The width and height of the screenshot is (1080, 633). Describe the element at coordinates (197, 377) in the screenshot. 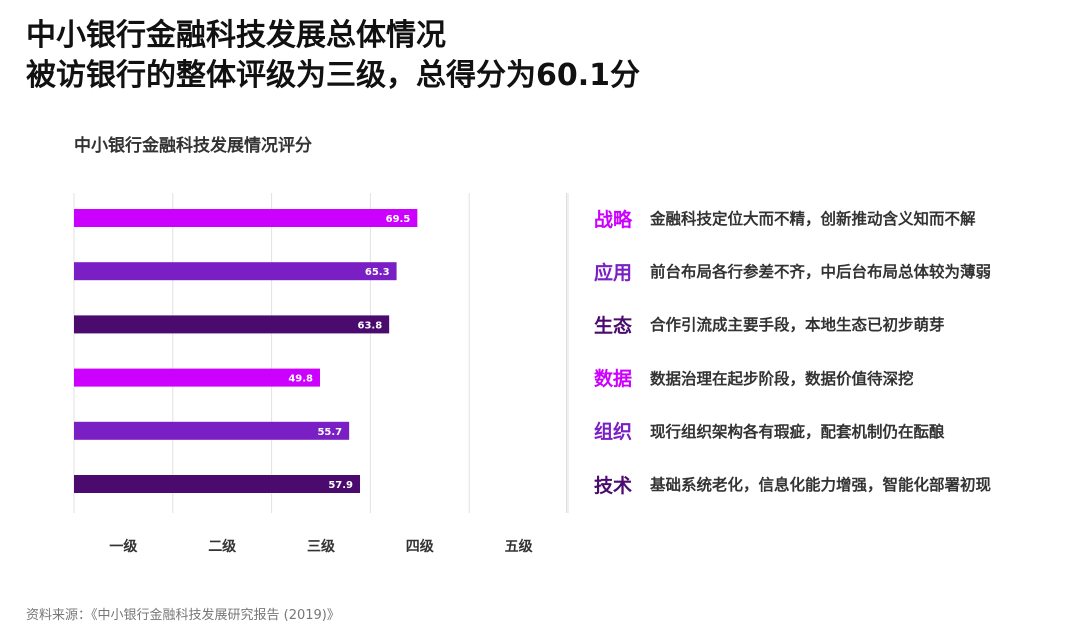

I see `bar-数据` at that location.